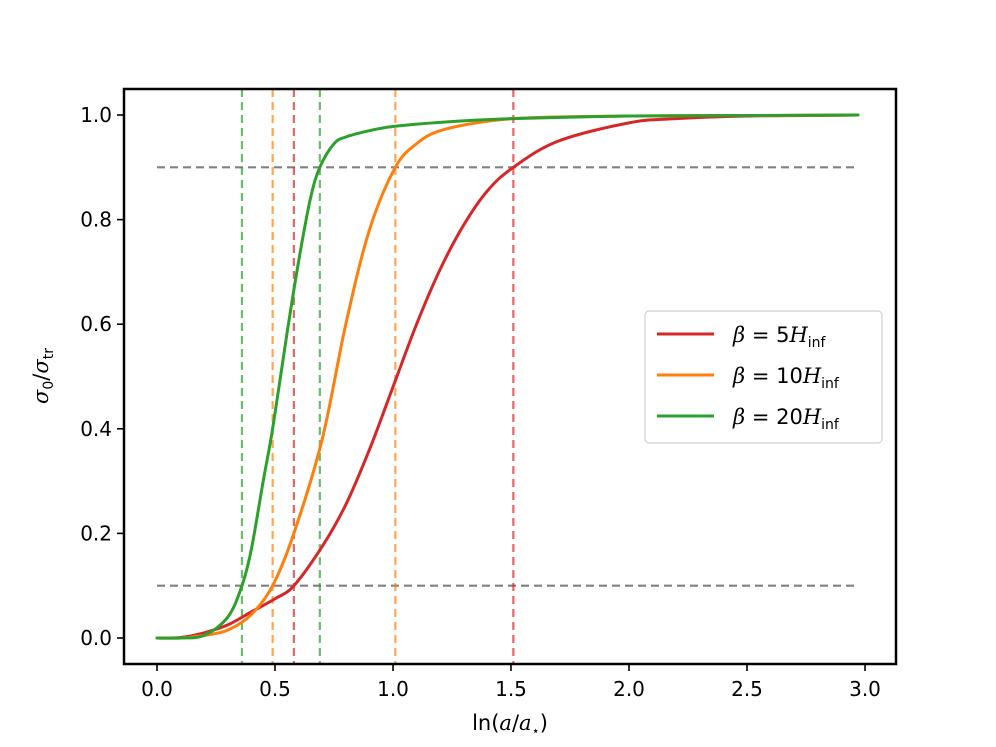  Describe the element at coordinates (96, 533) in the screenshot. I see `y-tick-label: 0.2` at that location.